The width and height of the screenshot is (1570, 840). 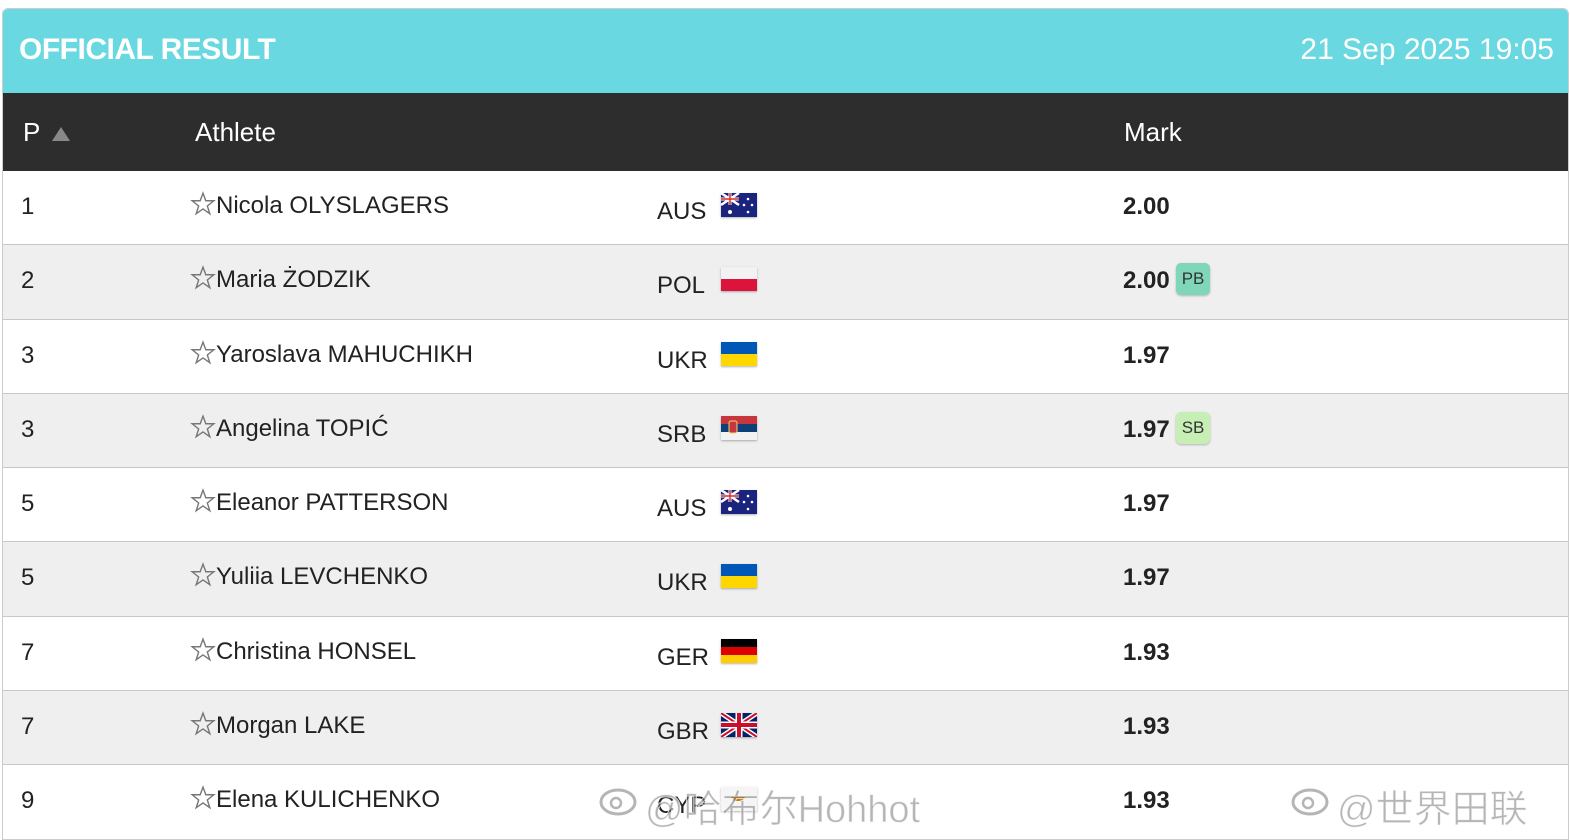 What do you see at coordinates (782, 810) in the screenshot?
I see `watermark: @哈布尔Hohhot` at bounding box center [782, 810].